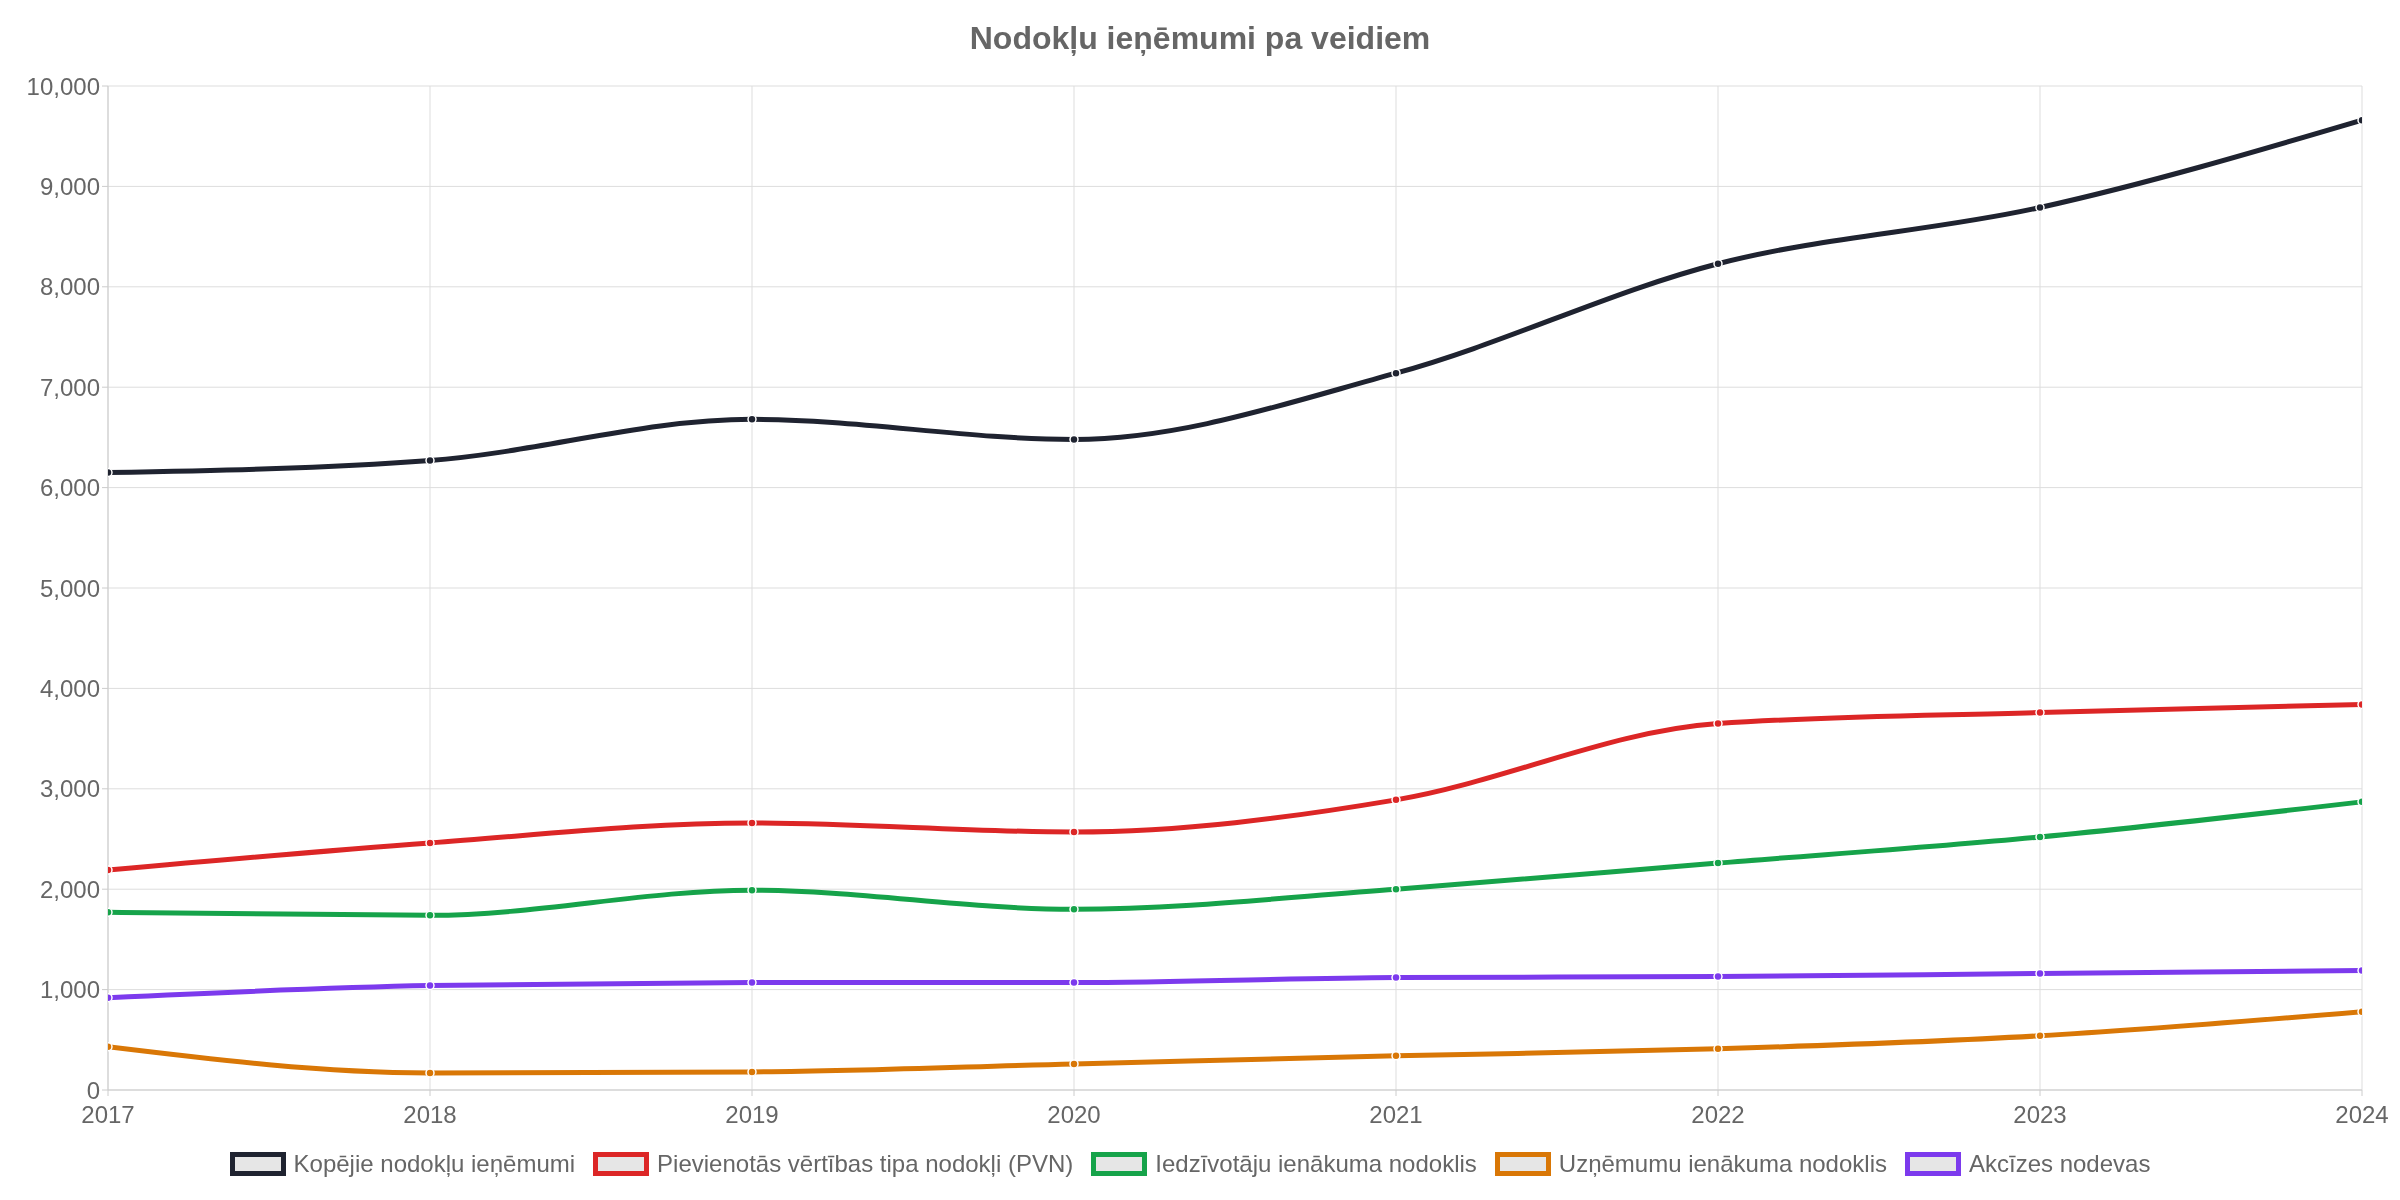  Describe the element at coordinates (93, 1090) in the screenshot. I see `y-tick-label: 0` at that location.